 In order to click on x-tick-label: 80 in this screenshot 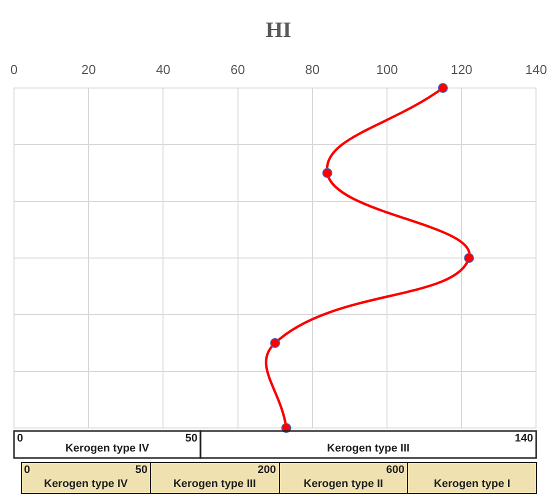, I will do `click(312, 69)`.